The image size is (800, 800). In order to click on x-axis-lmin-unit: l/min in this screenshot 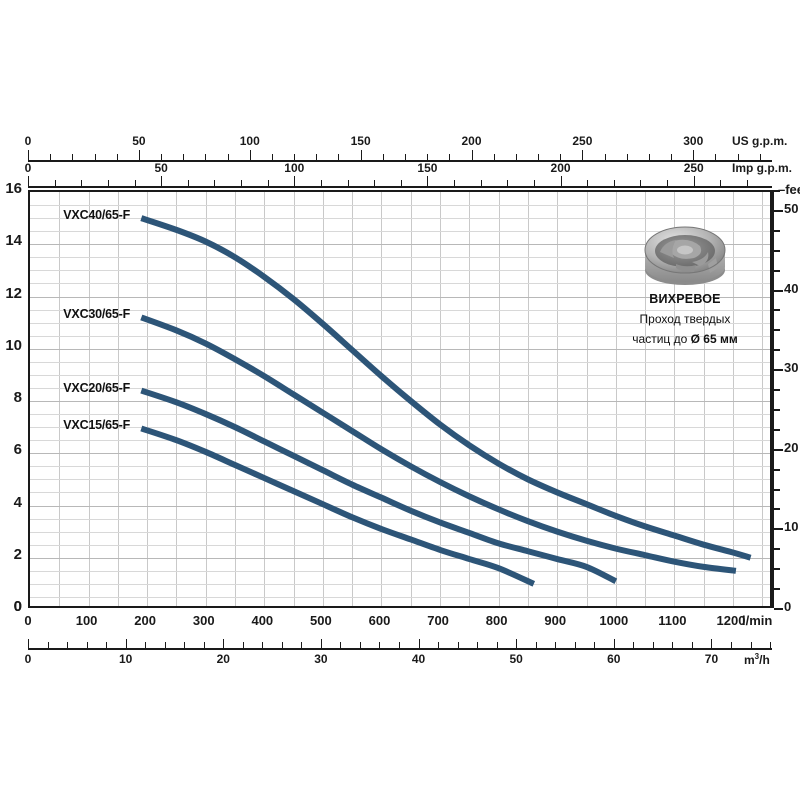, I will do `click(757, 620)`.